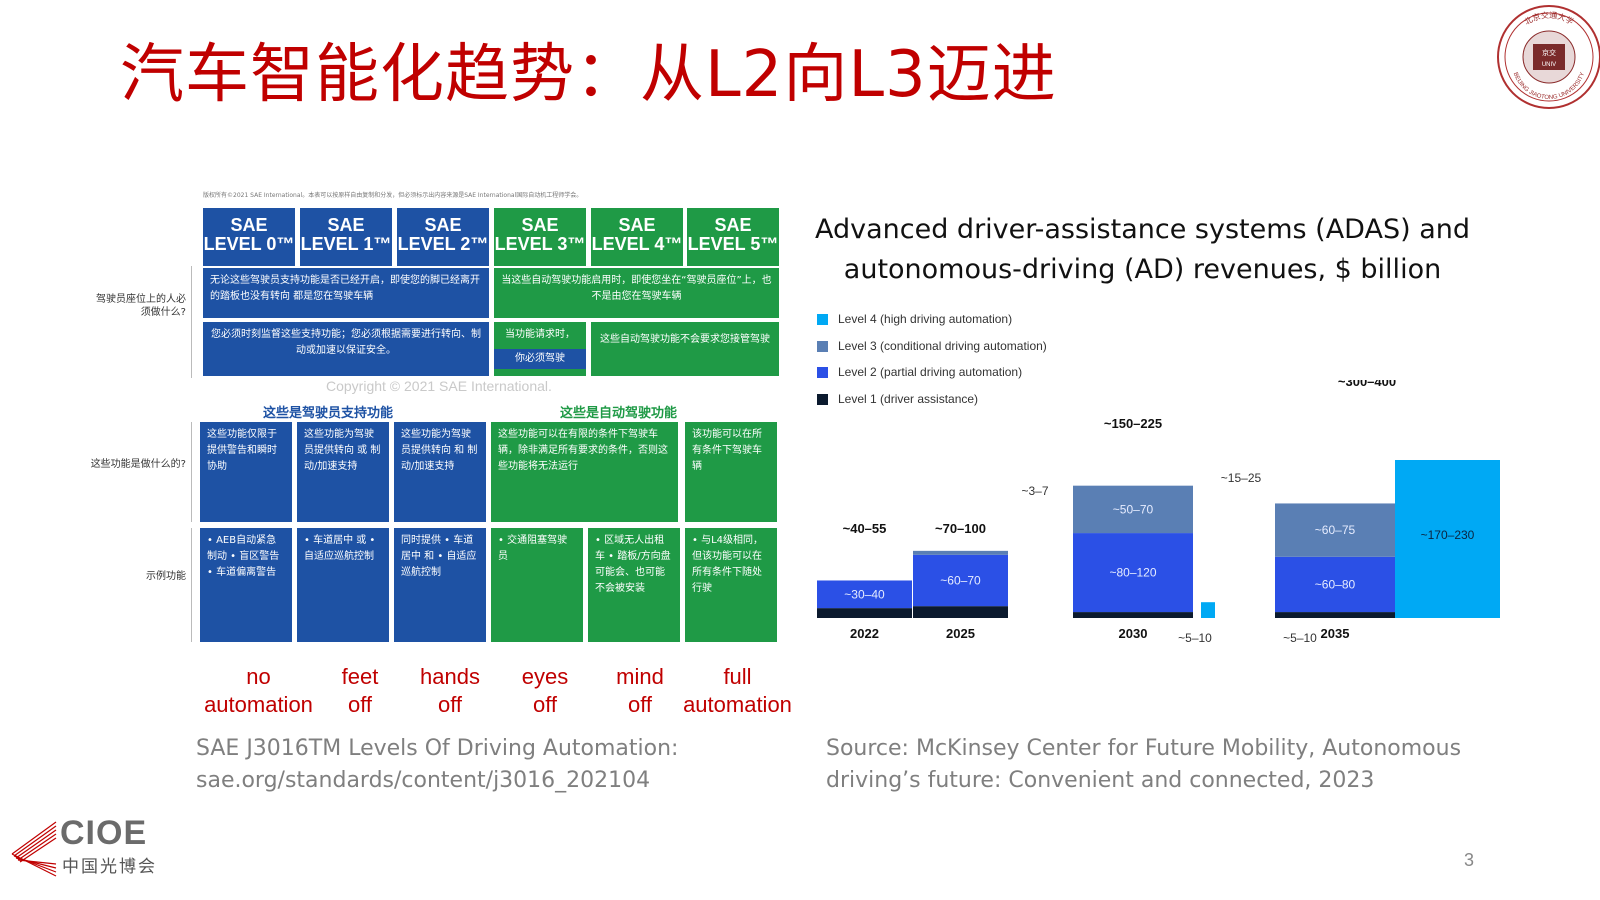  Describe the element at coordinates (960, 528) in the screenshot. I see `bar-total-label: ~70–100` at that location.